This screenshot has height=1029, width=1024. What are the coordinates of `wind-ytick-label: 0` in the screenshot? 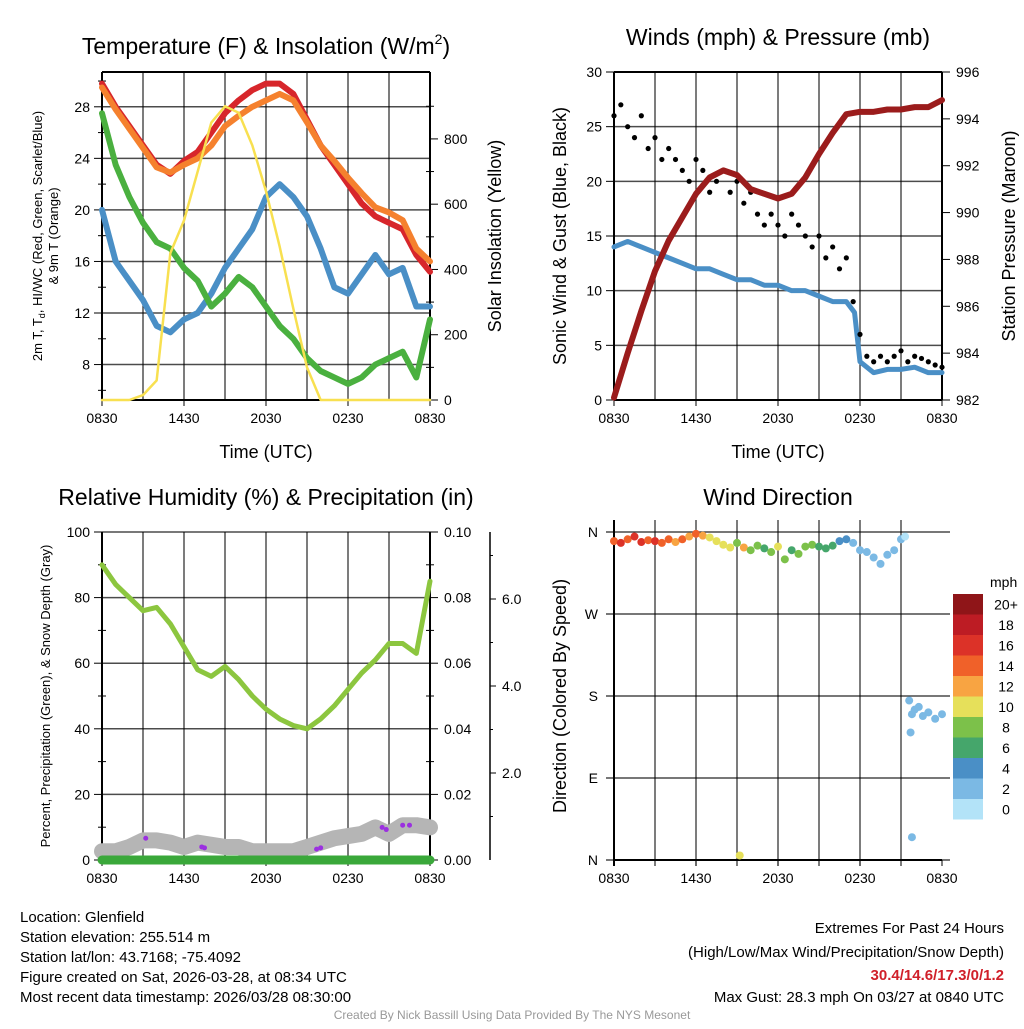 It's located at (598, 400).